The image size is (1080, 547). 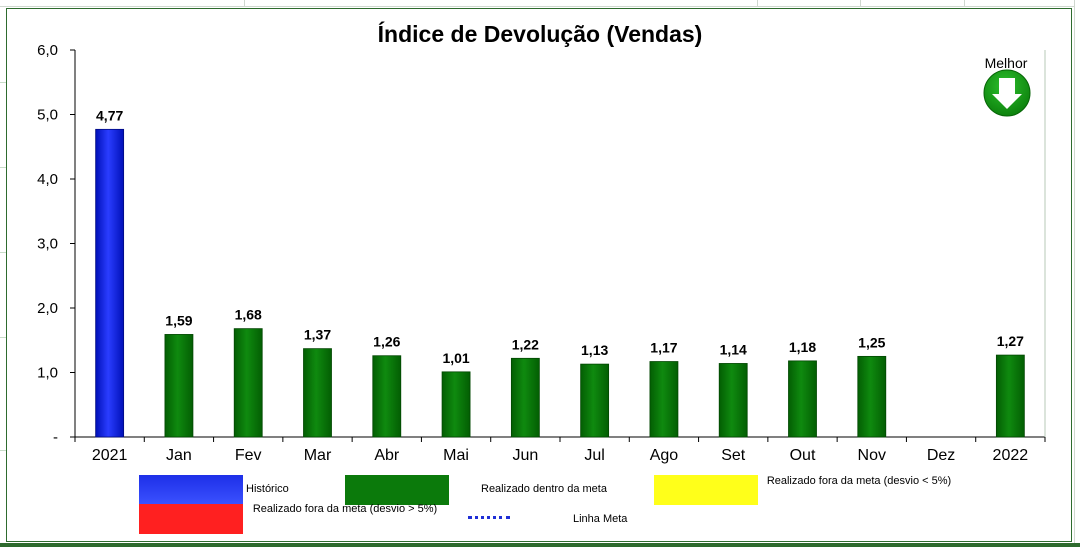 What do you see at coordinates (47, 244) in the screenshot?
I see `y-tick-label: 3,0` at bounding box center [47, 244].